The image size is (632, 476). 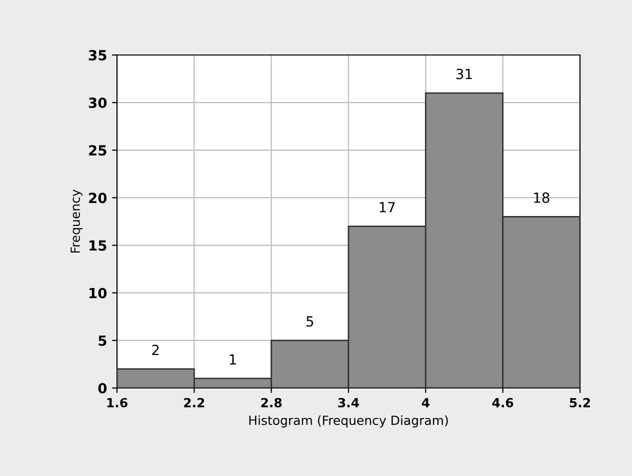 What do you see at coordinates (102, 388) in the screenshot?
I see `y-tick-label: 0` at bounding box center [102, 388].